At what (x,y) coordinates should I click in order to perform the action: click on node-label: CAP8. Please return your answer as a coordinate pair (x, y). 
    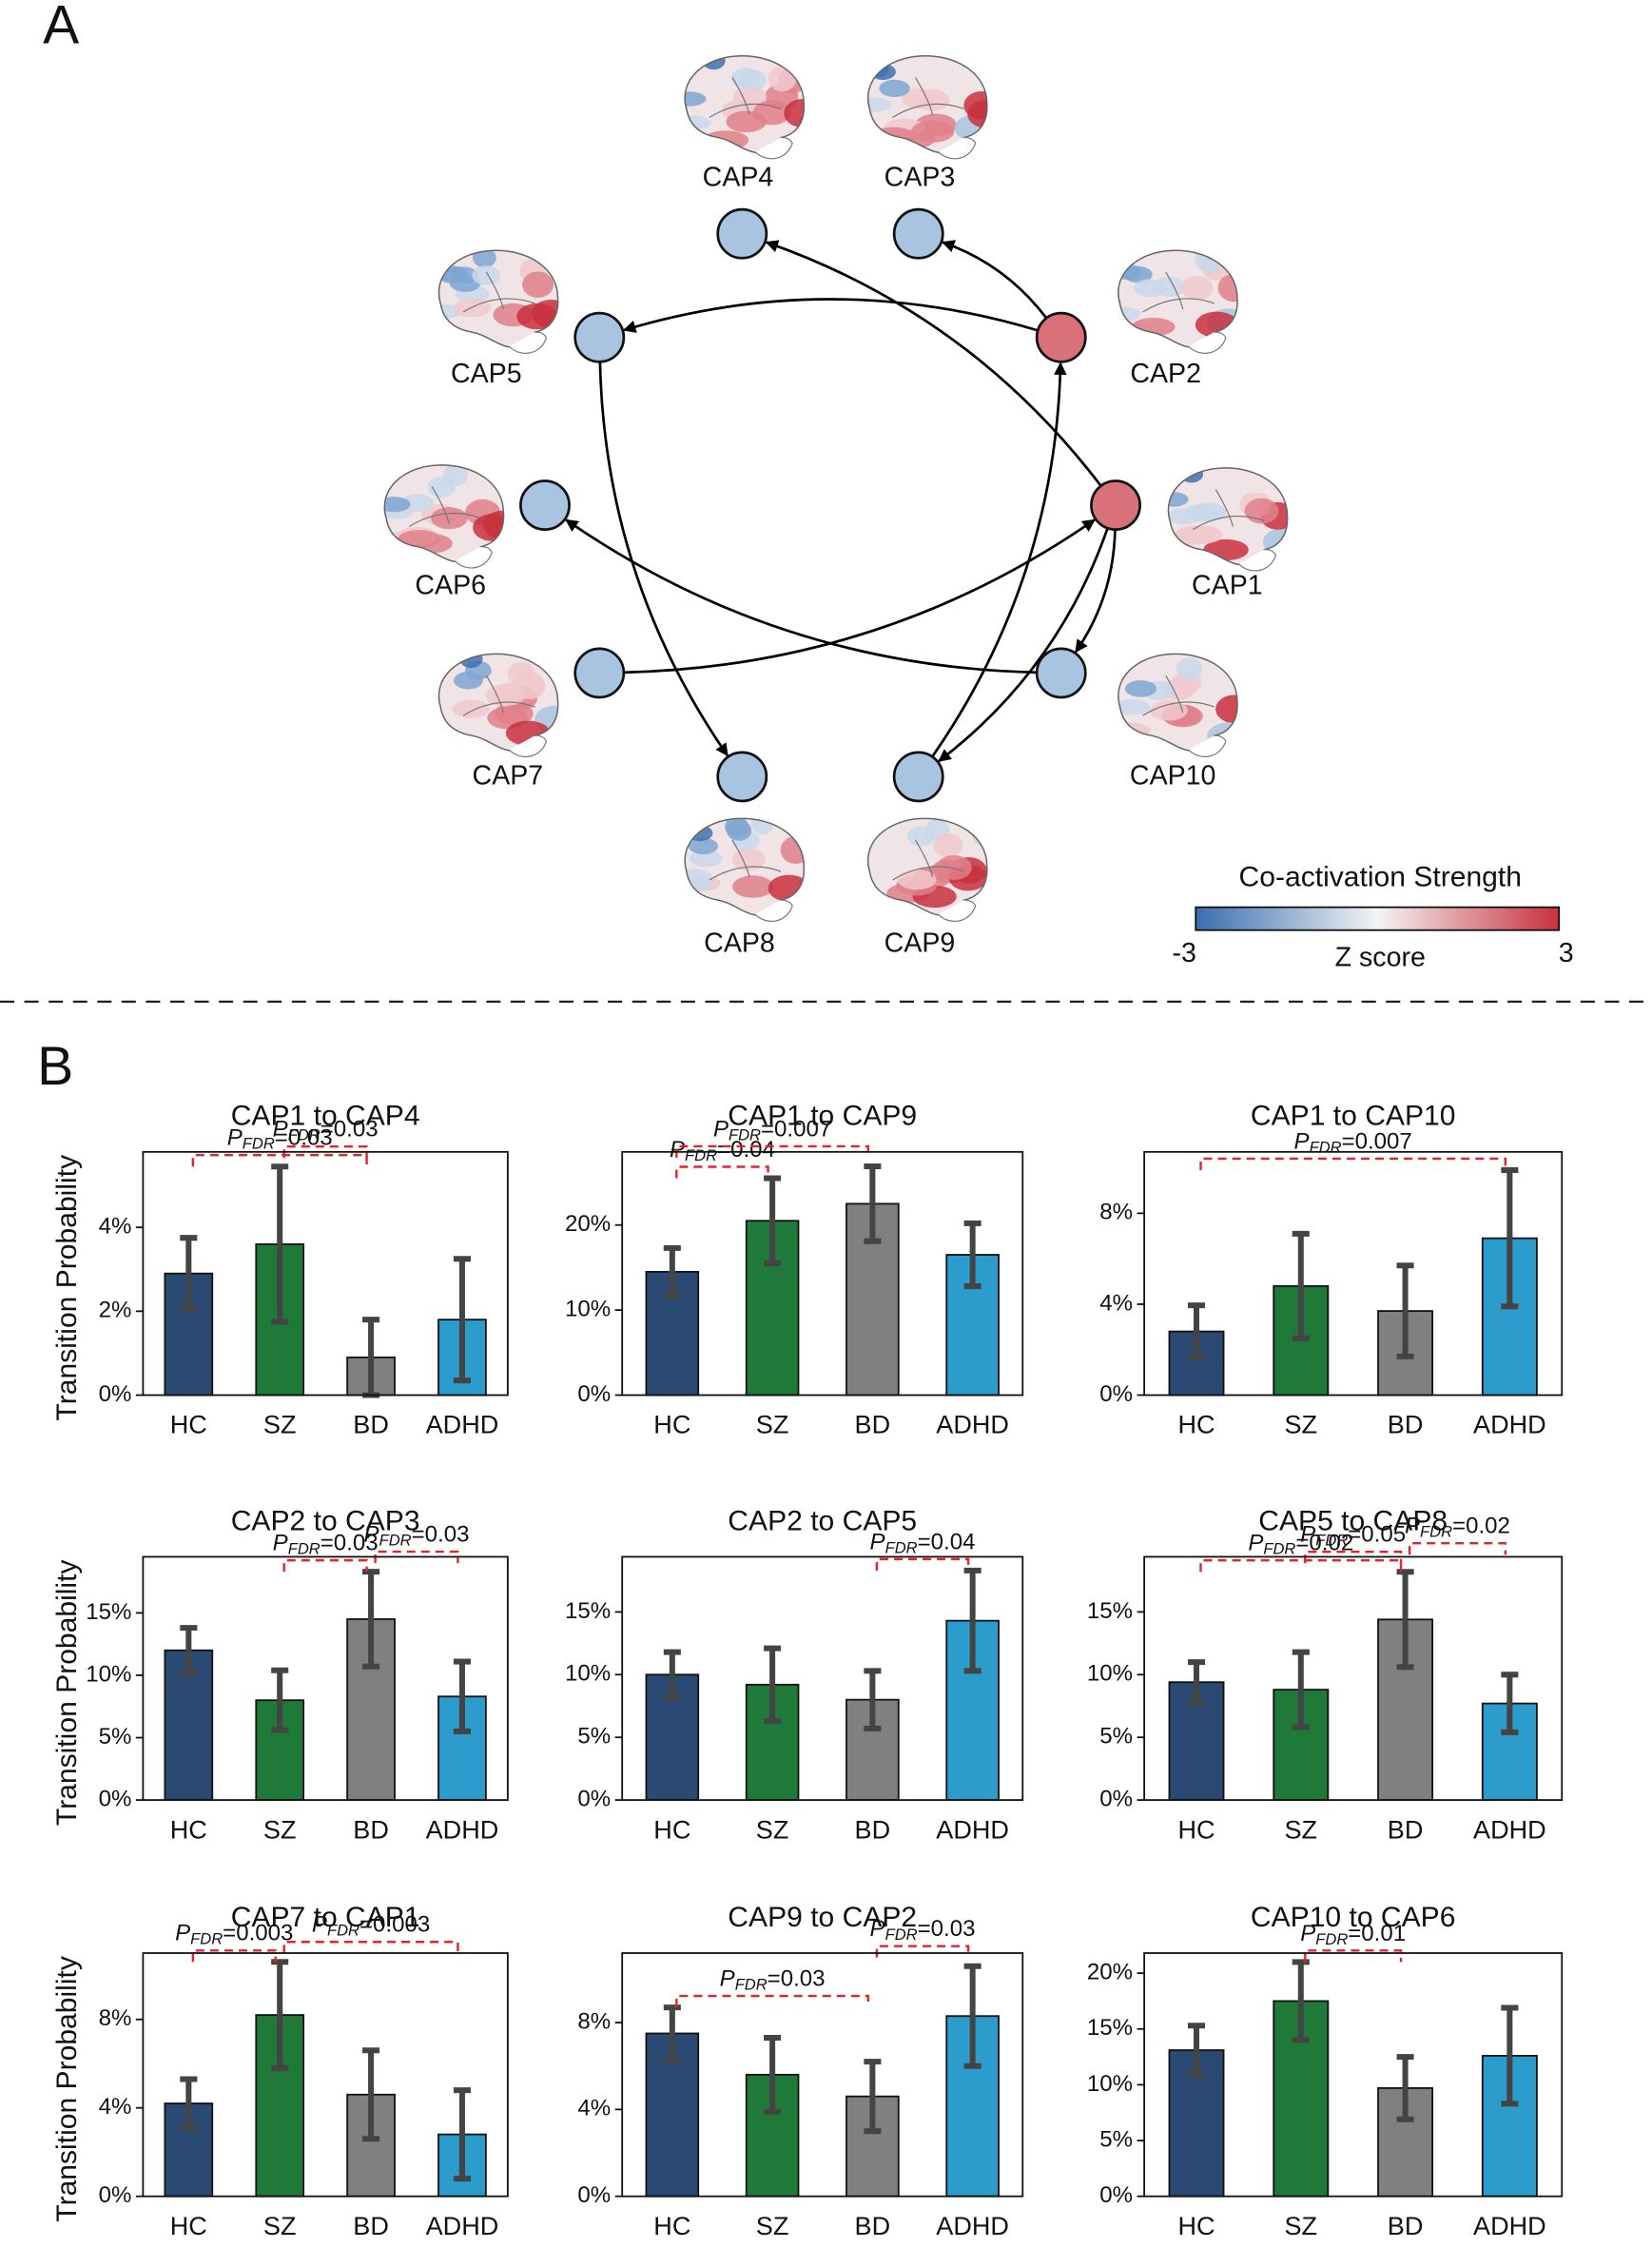
    Looking at the image, I should click on (739, 943).